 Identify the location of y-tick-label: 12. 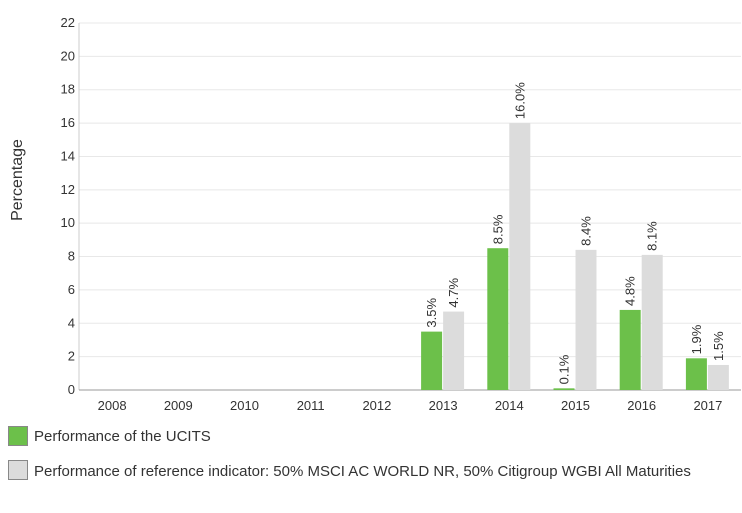
(68, 189).